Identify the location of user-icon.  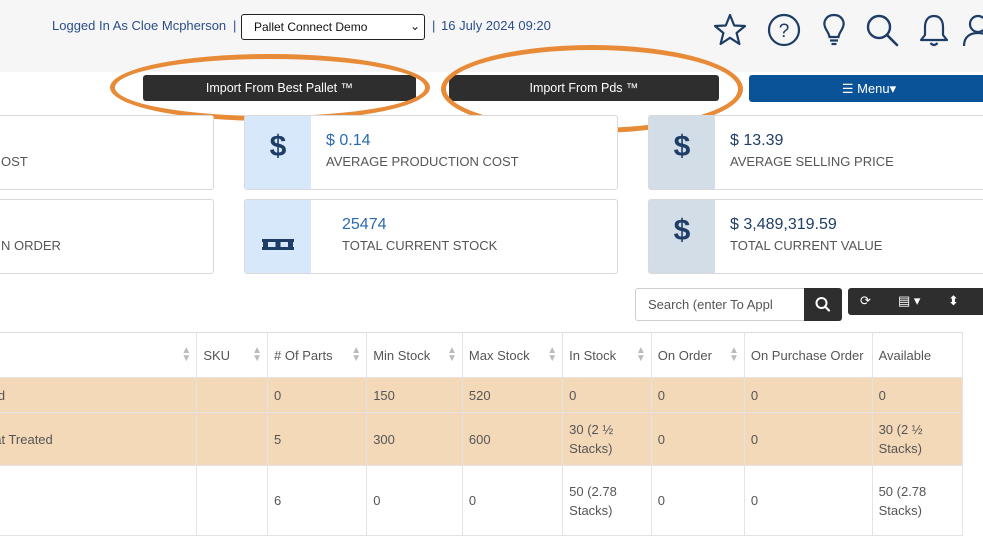
(971, 30).